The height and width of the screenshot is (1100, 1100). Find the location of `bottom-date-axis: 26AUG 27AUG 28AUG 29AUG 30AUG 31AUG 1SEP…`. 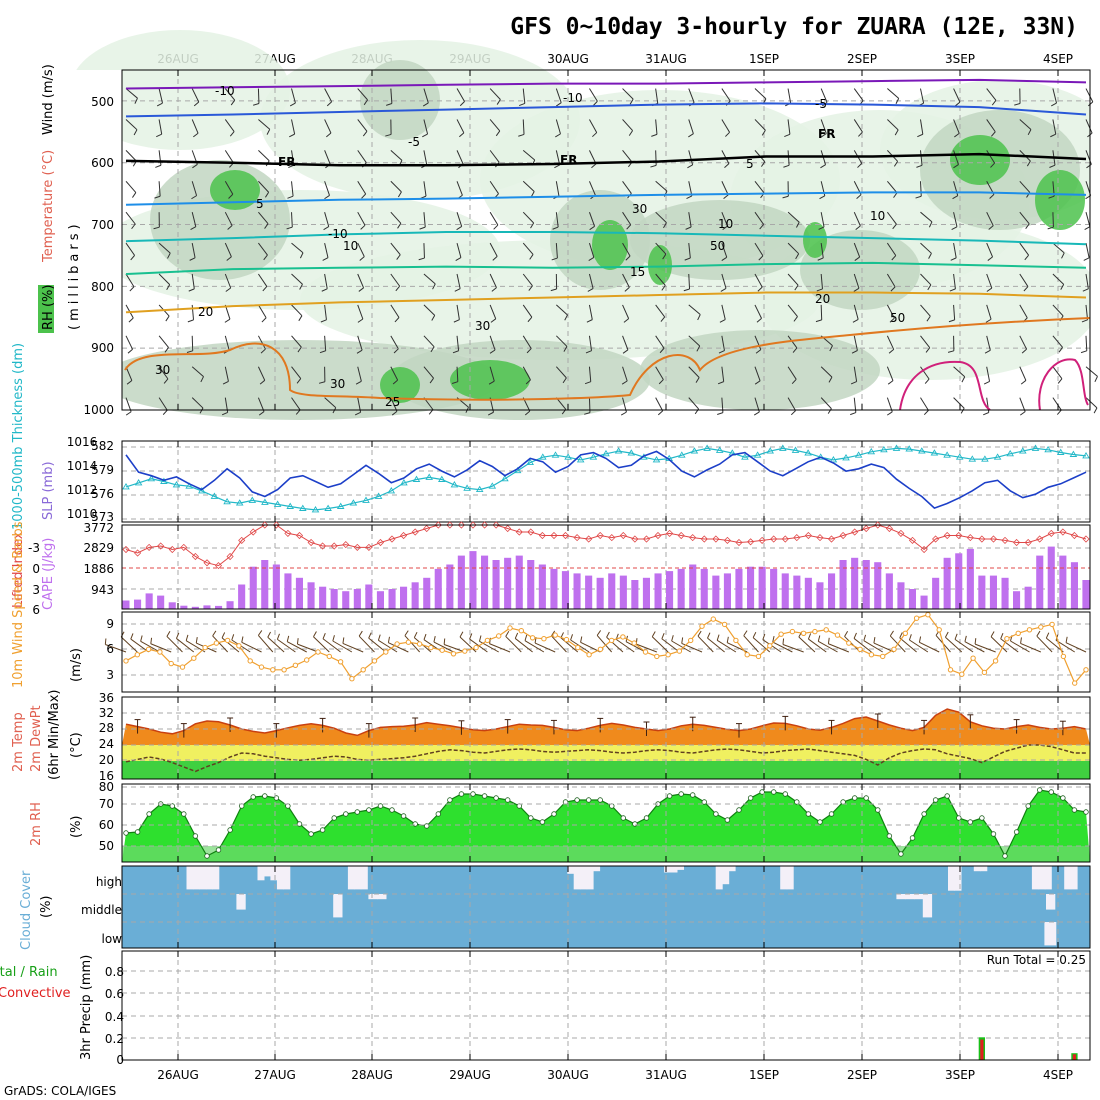

bottom-date-axis: 26AUG 27AUG 28AUG 29AUG 30AUG 31AUG 1SEP… is located at coordinates (615, 1075).